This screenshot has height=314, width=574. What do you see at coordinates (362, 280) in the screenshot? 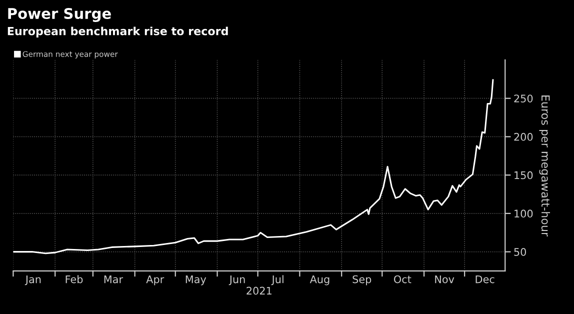
I see `x-tick-label: Sep` at bounding box center [362, 280].